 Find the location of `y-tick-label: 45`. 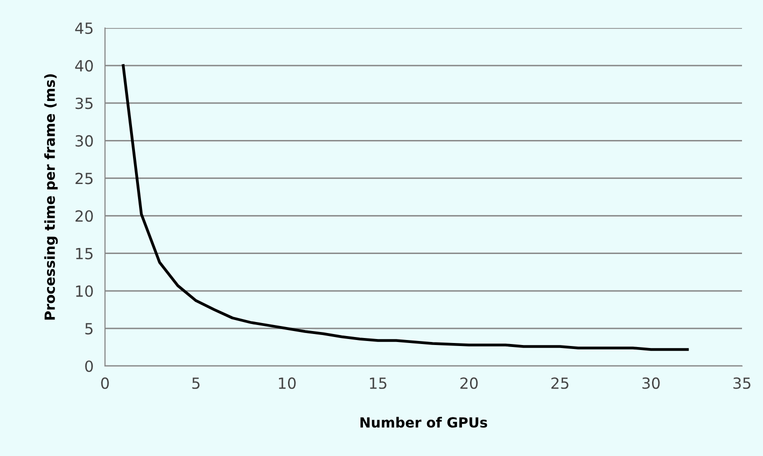

y-tick-label: 45 is located at coordinates (84, 28).